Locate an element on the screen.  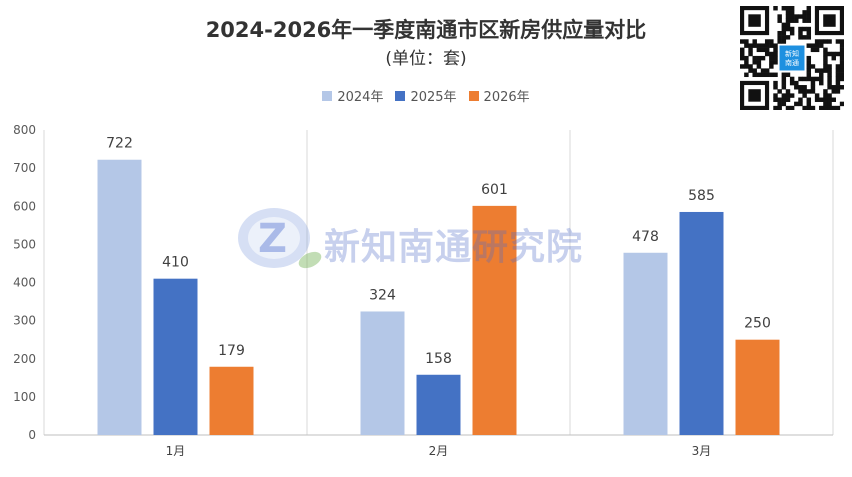
y-tick-label: 200 is located at coordinates (24, 359).